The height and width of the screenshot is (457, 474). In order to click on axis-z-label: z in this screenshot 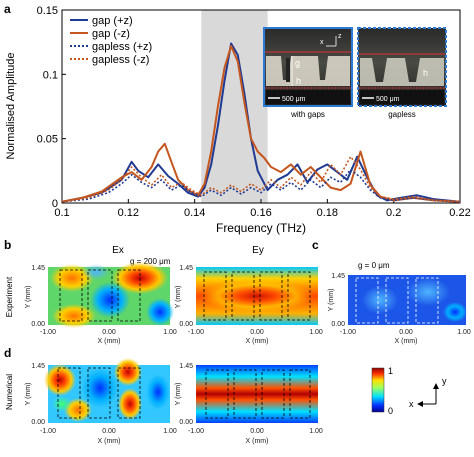, I will do `click(340, 36)`.